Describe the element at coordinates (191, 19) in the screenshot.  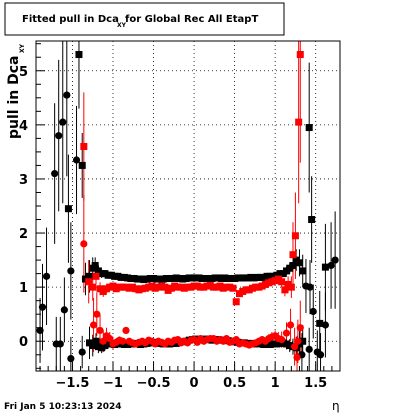
I see `chart-title-suffix: for Global Rec All EtapT` at that location.